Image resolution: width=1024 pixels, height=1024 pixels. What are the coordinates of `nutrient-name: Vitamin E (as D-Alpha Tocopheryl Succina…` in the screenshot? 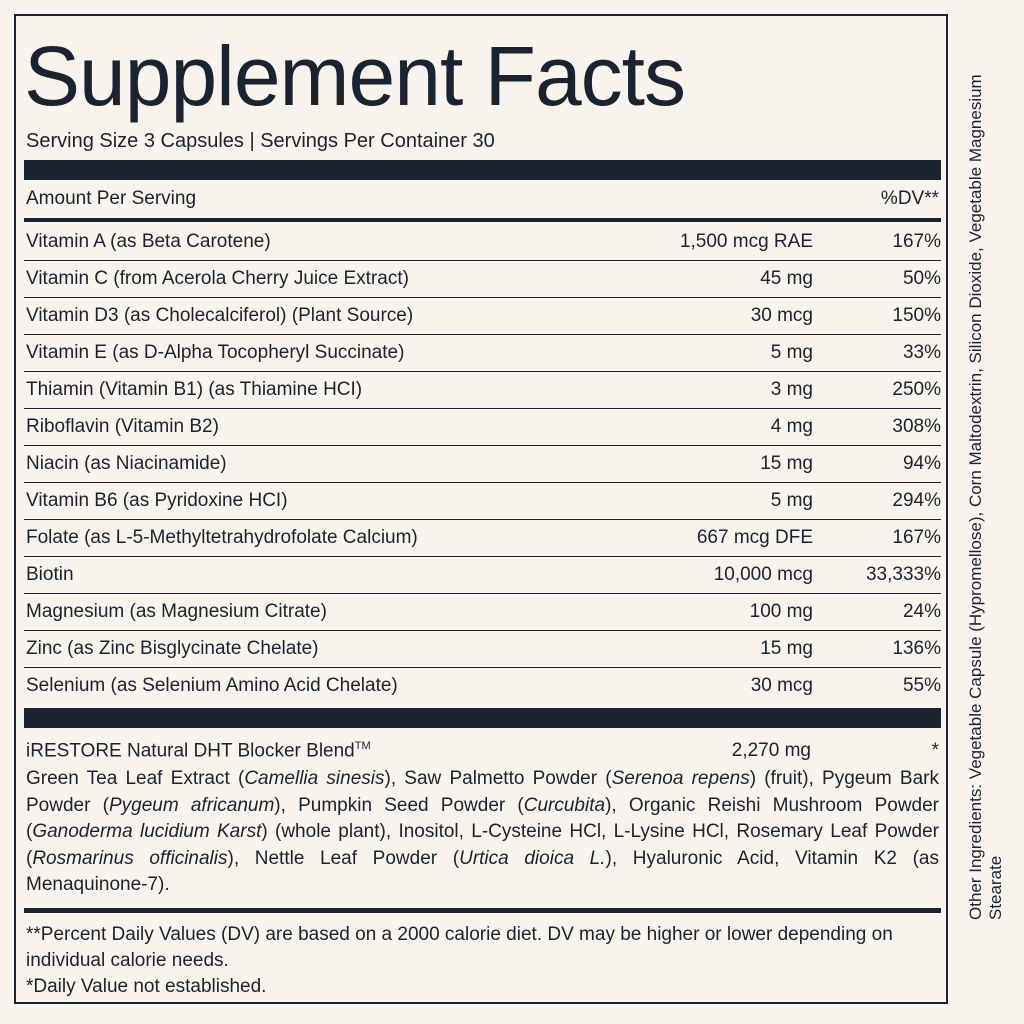 It's located at (215, 352).